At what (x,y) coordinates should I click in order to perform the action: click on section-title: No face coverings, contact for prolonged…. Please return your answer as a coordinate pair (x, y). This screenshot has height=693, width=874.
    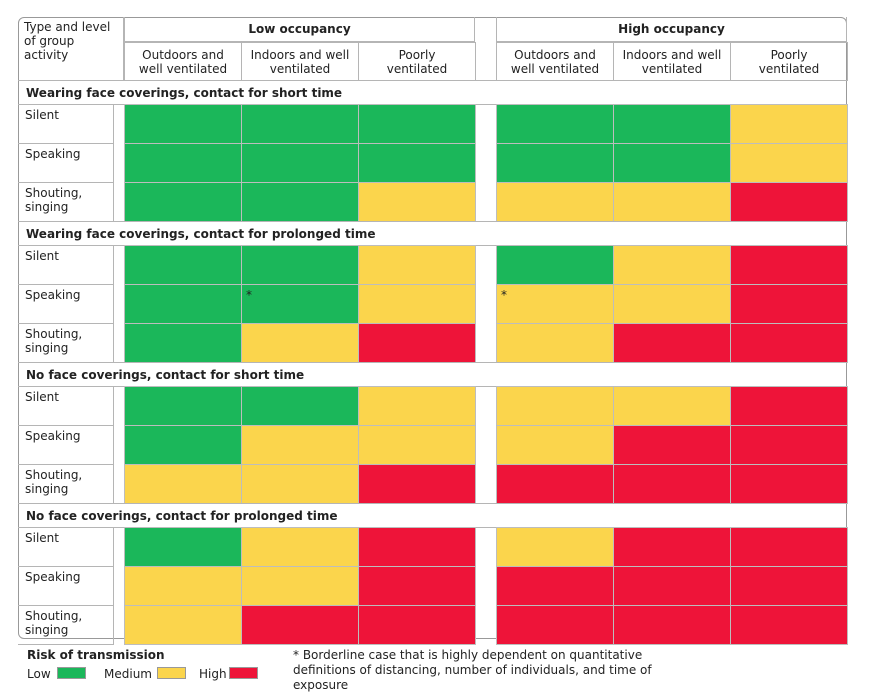
    Looking at the image, I should click on (432, 515).